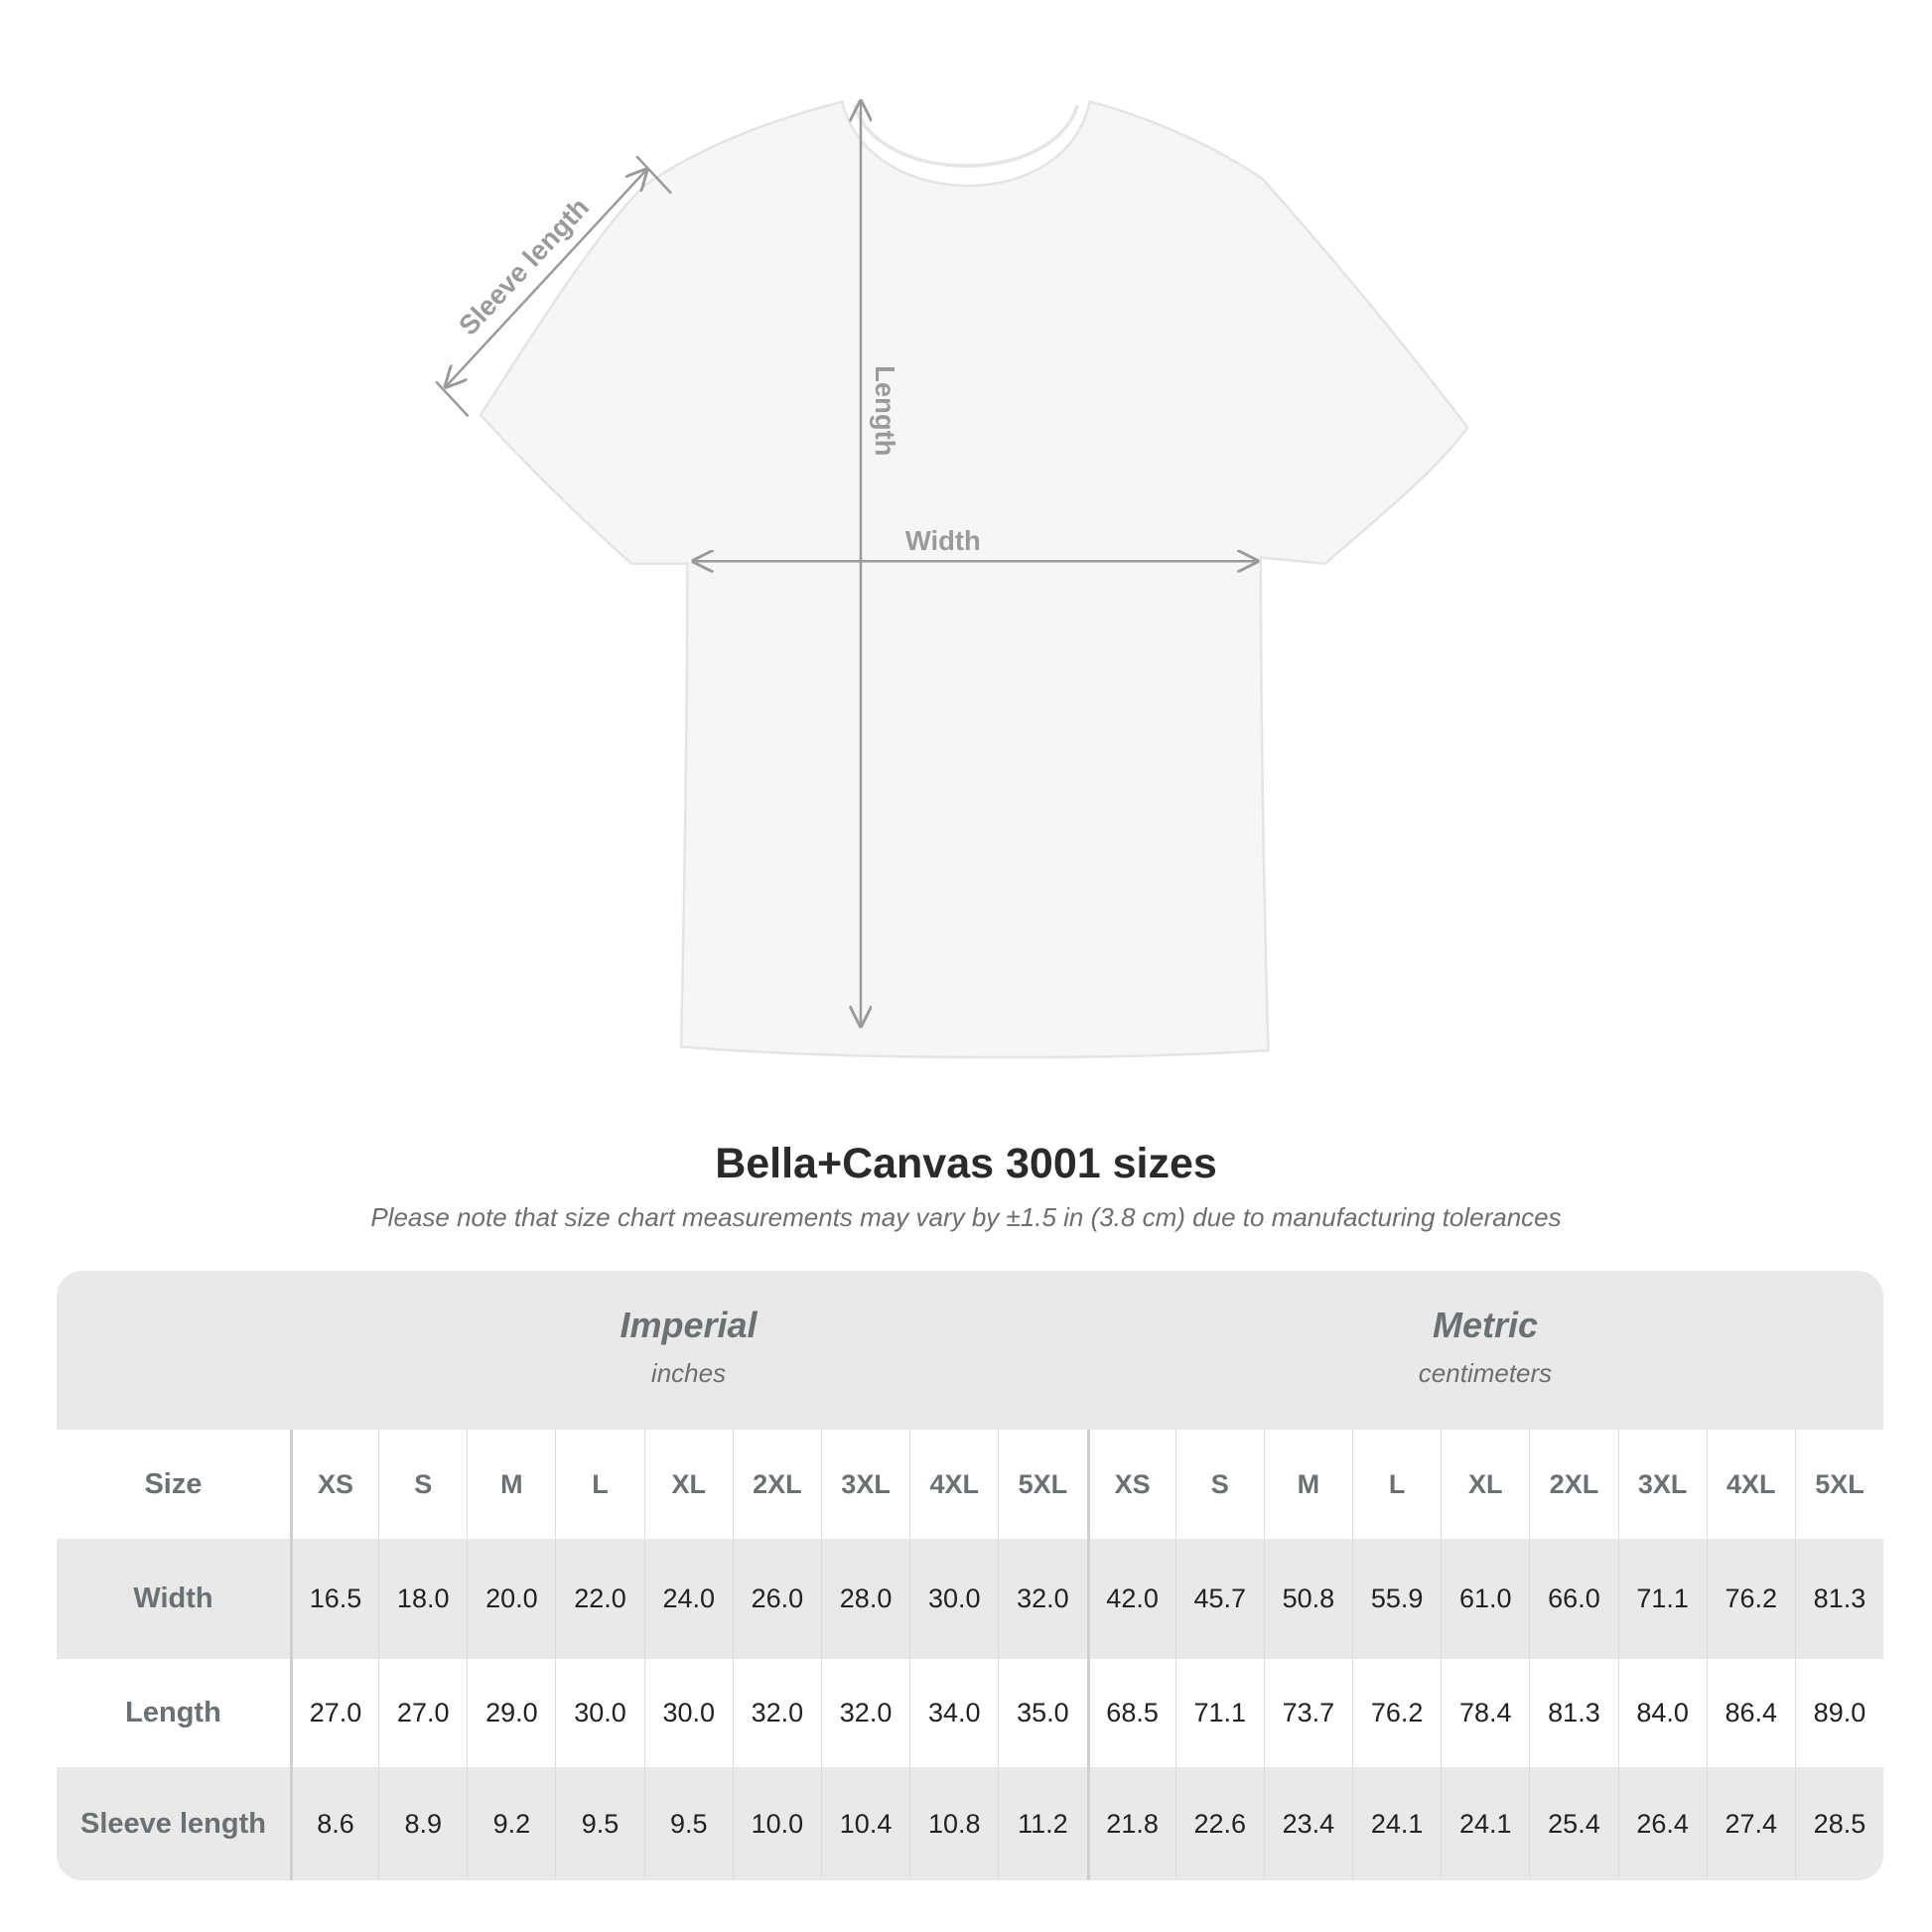  Describe the element at coordinates (173, 1599) in the screenshot. I see `row-label: Width` at that location.